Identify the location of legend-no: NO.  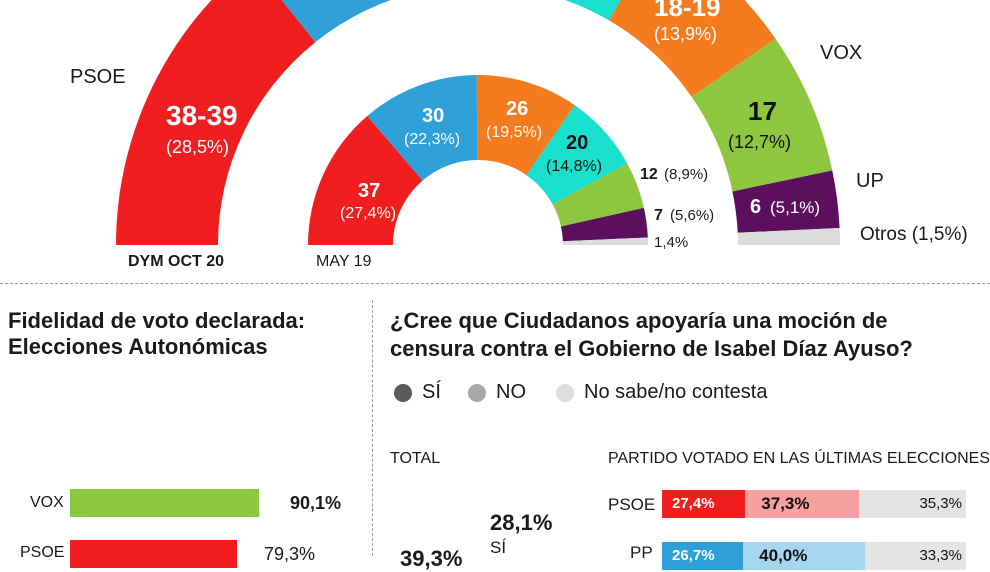
(497, 392).